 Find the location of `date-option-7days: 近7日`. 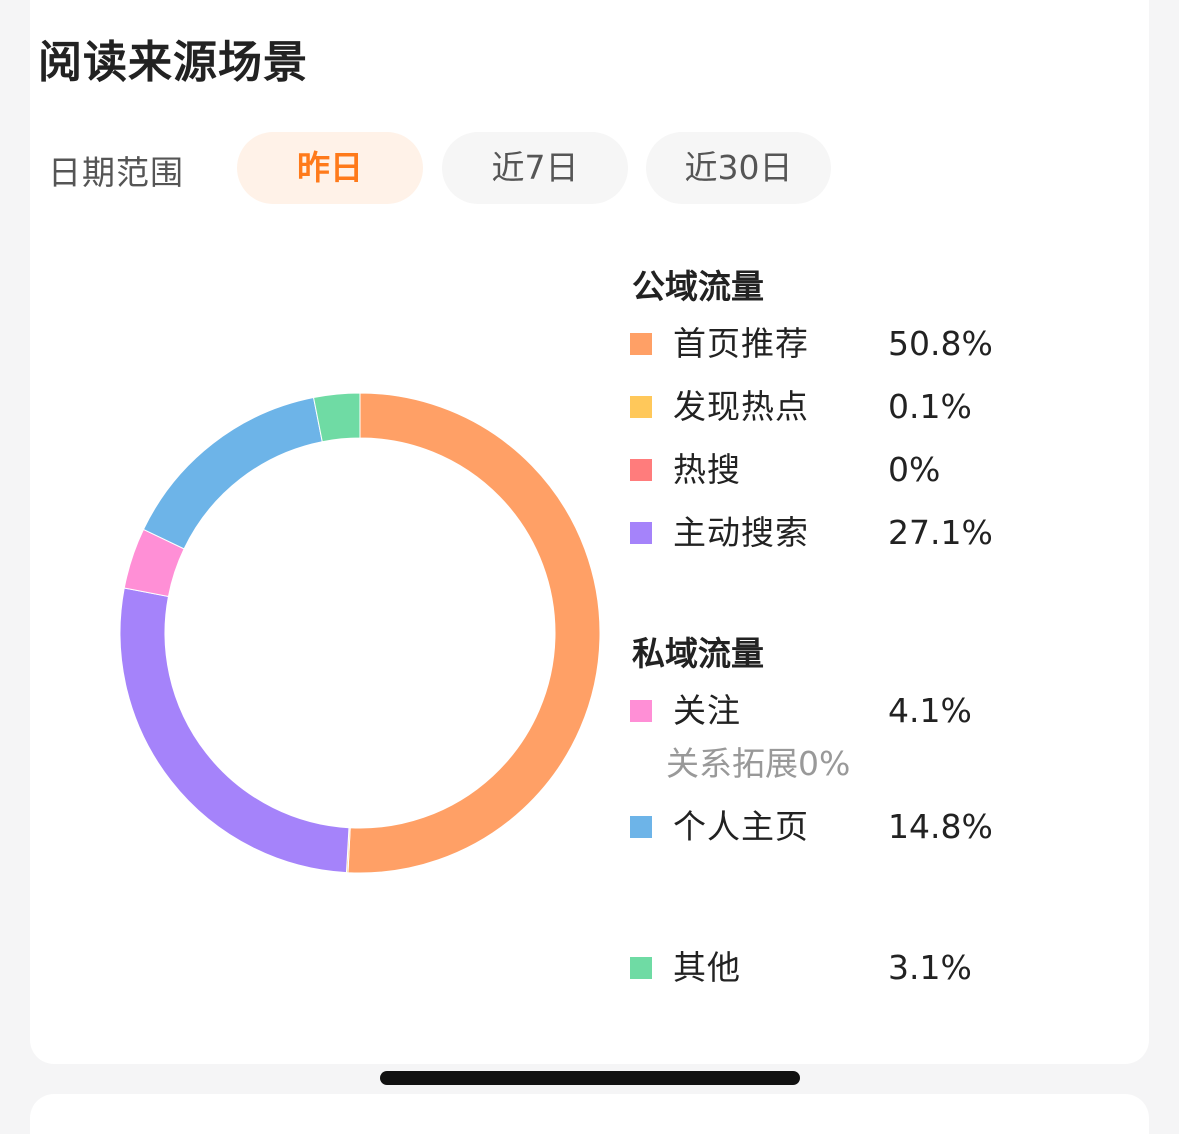

date-option-7days: 近7日 is located at coordinates (535, 168).